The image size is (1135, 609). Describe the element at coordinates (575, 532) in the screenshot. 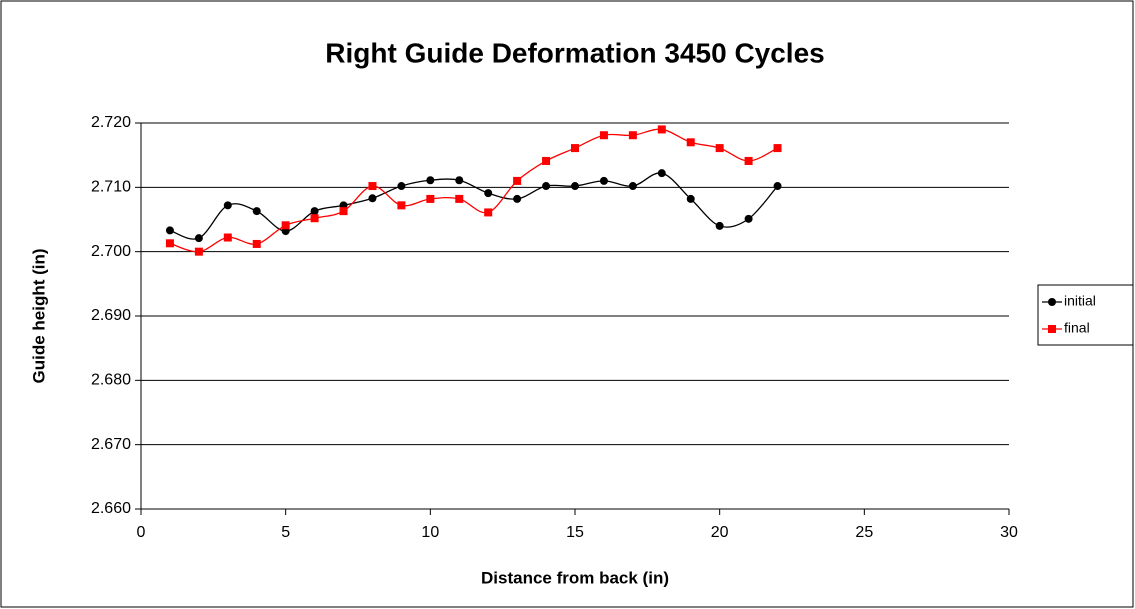

I see `x-tick-label: 15` at that location.